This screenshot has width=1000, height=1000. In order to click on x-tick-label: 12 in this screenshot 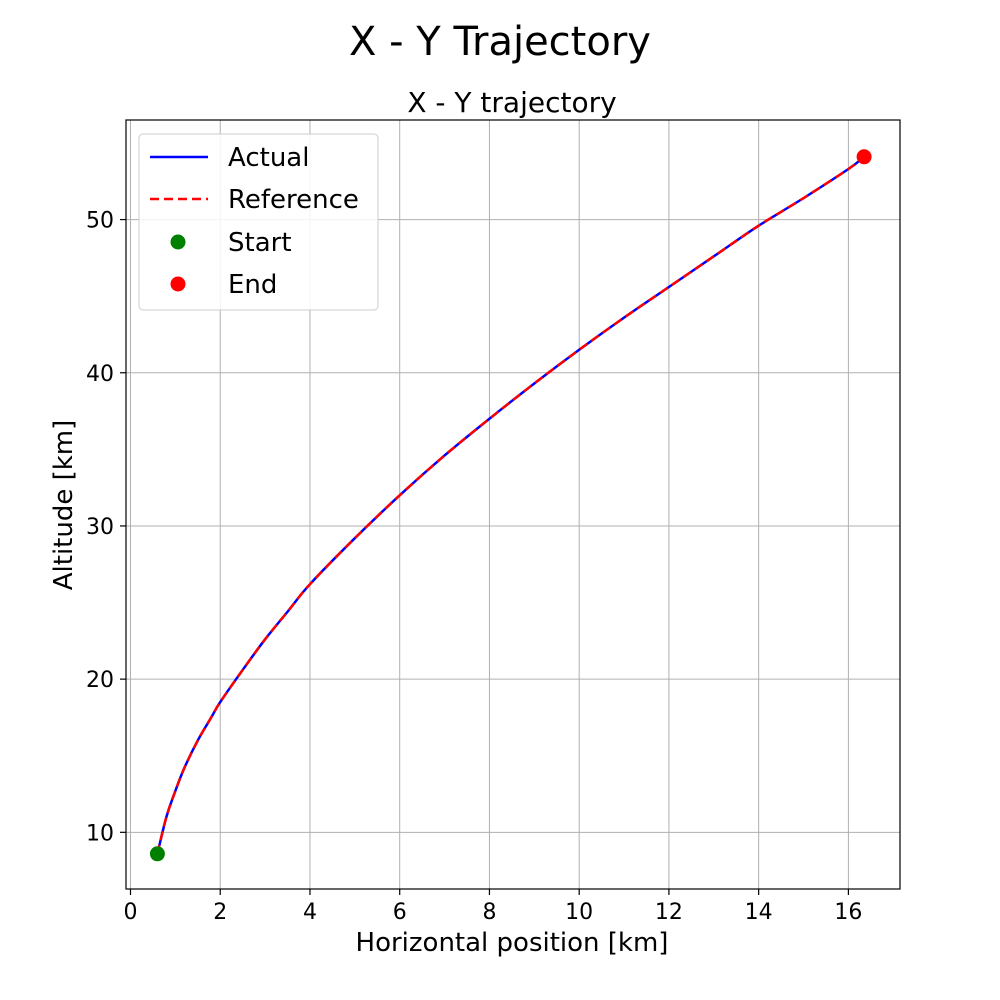, I will do `click(669, 912)`.